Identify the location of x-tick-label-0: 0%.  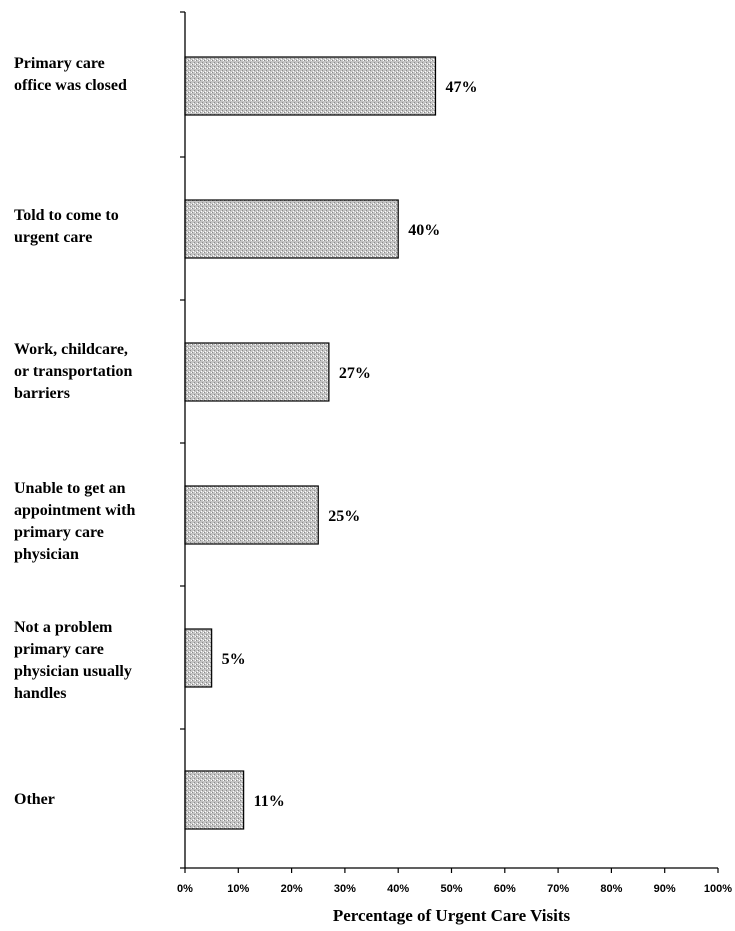
(185, 889).